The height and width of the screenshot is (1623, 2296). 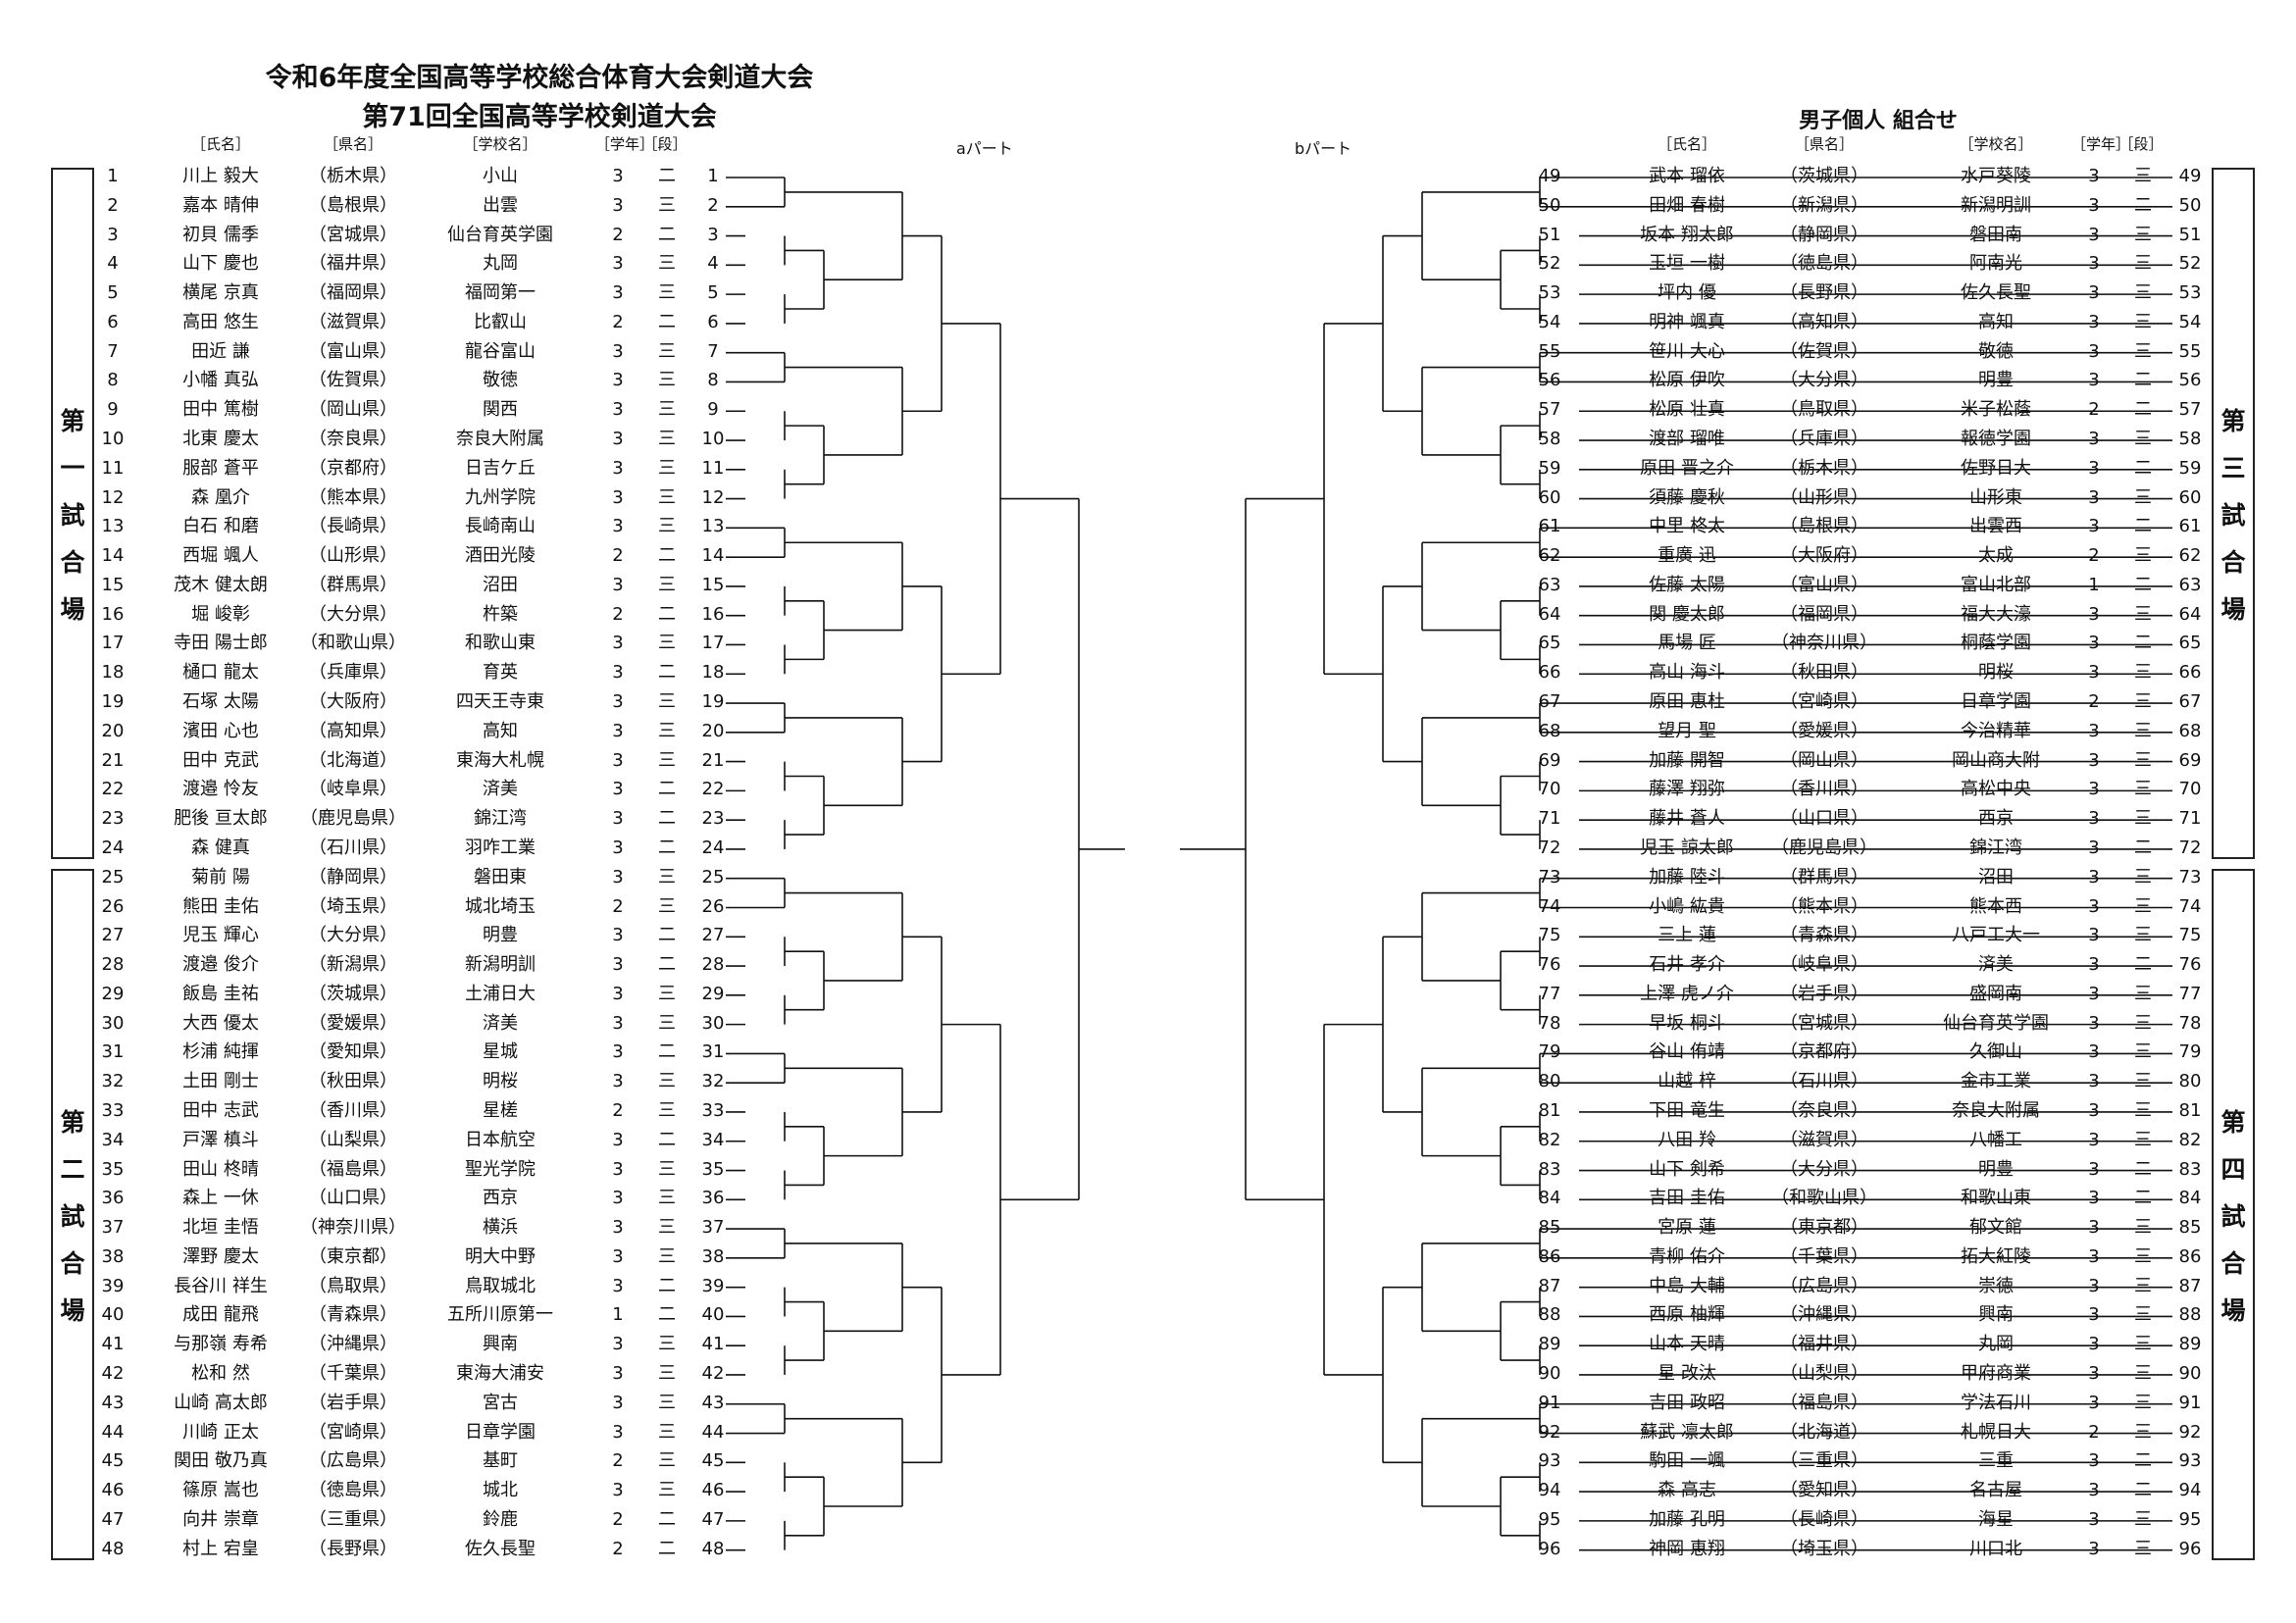 What do you see at coordinates (353, 235) in the screenshot?
I see `entry-pref: （宮城県）` at bounding box center [353, 235].